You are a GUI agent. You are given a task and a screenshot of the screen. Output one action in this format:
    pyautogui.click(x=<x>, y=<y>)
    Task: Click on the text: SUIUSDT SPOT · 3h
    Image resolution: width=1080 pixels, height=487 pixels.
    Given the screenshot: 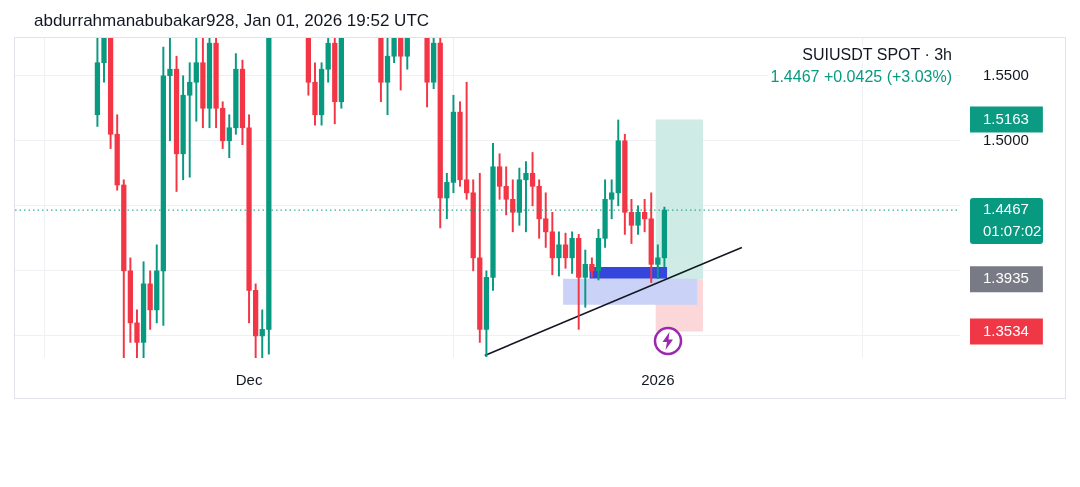 What is the action you would take?
    pyautogui.click(x=877, y=54)
    